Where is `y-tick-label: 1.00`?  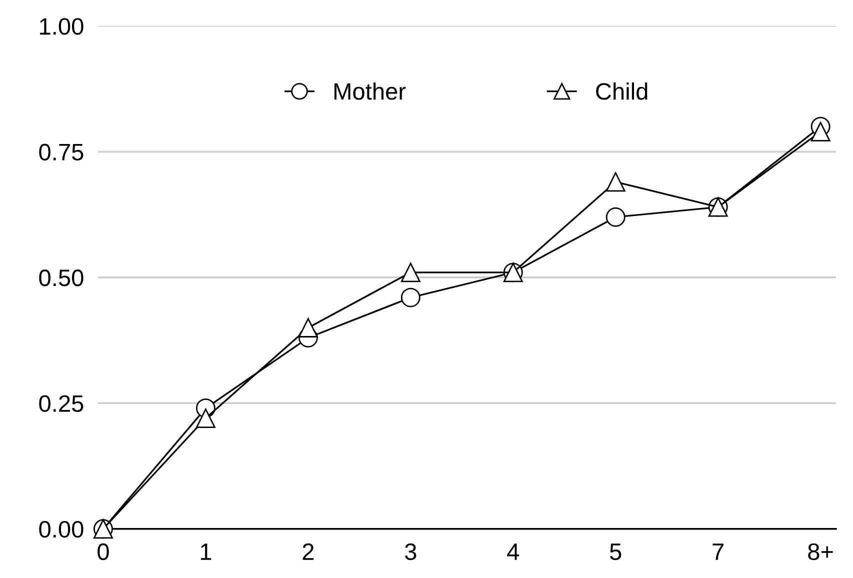 y-tick-label: 1.00 is located at coordinates (62, 26).